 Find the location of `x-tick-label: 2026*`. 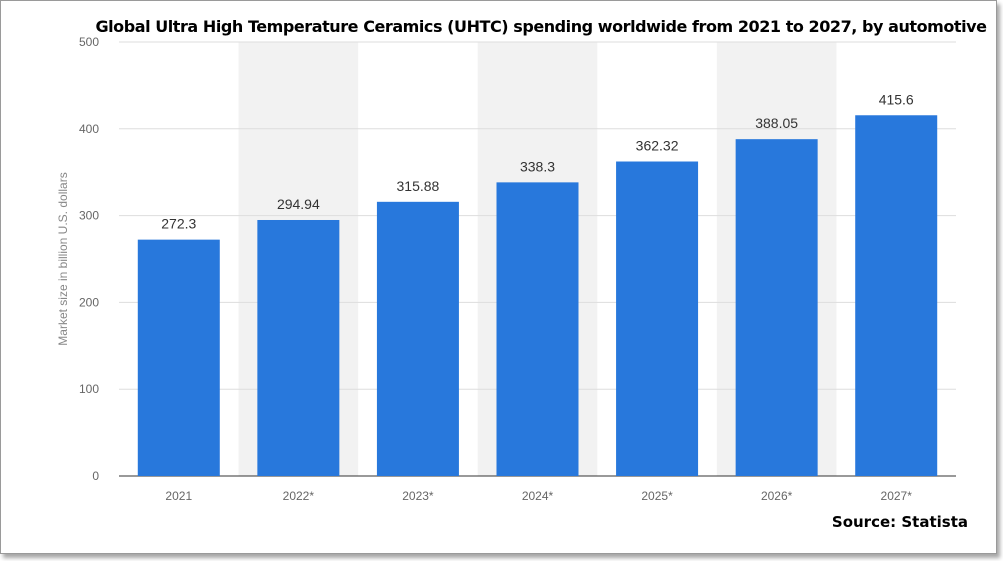

x-tick-label: 2026* is located at coordinates (777, 496).